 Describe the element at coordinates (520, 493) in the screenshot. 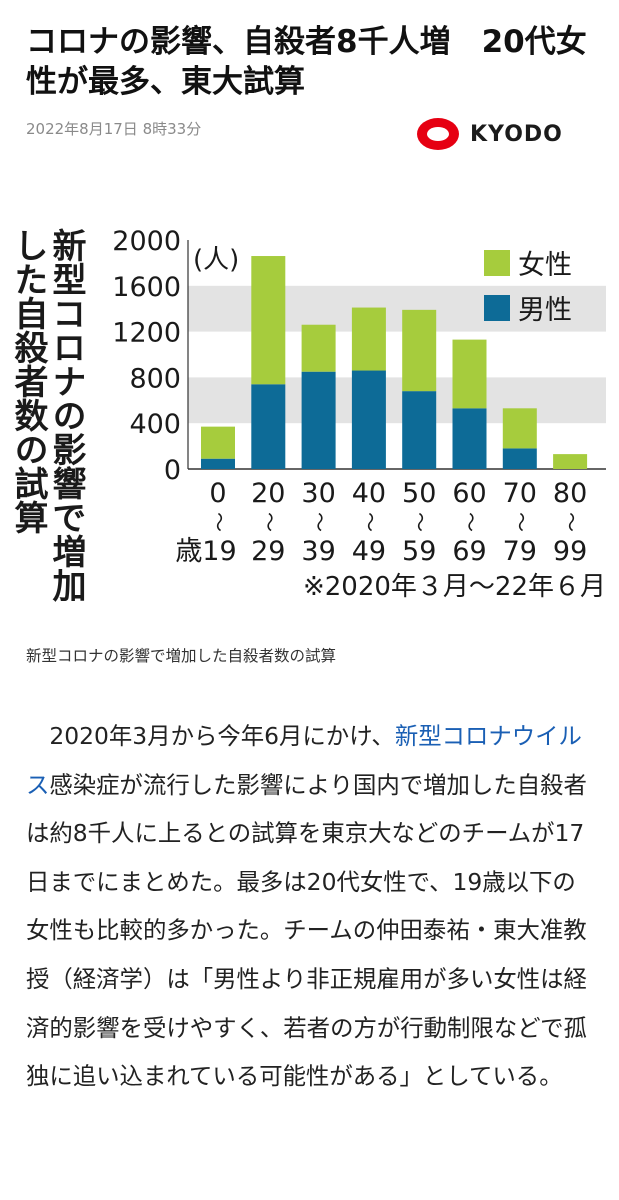

I see `x-tick-label-start: 70` at that location.